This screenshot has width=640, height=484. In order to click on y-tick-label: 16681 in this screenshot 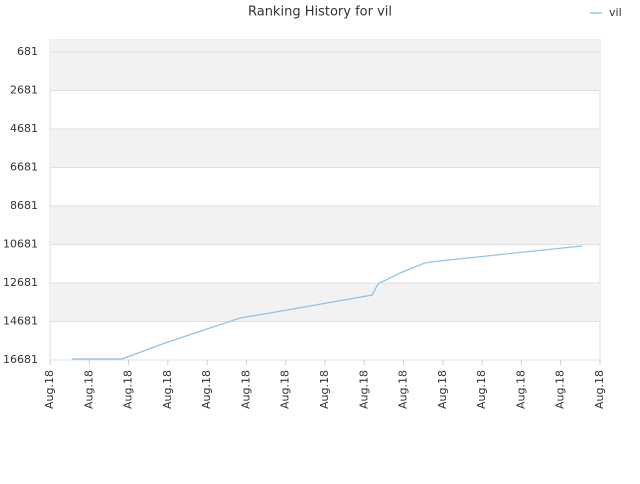, I will do `click(20, 359)`.